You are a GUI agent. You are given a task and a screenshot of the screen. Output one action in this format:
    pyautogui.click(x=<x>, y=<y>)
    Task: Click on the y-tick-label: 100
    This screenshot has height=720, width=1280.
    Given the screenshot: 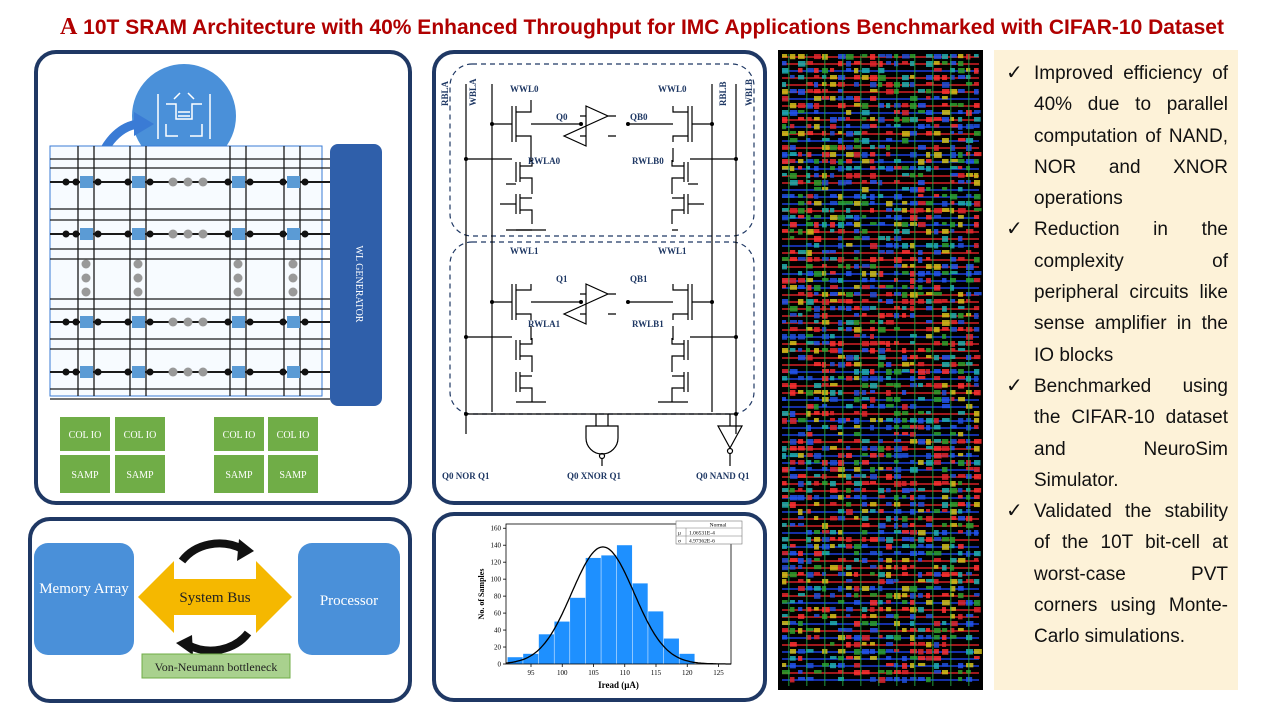 What is the action you would take?
    pyautogui.click(x=496, y=580)
    